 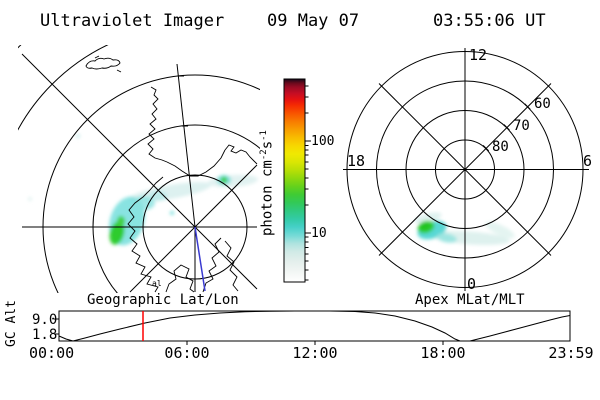 I want to click on status-col-gcalt: GC Alt: 6.3 Re Seq: 39, so click(x=435, y=381).